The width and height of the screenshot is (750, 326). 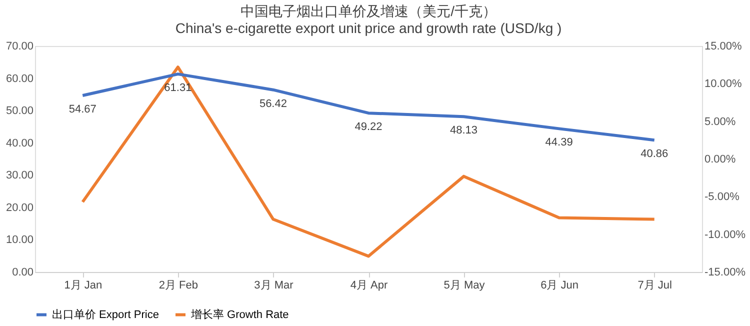 I want to click on y2-tick-label: 0.00%, so click(x=720, y=160).